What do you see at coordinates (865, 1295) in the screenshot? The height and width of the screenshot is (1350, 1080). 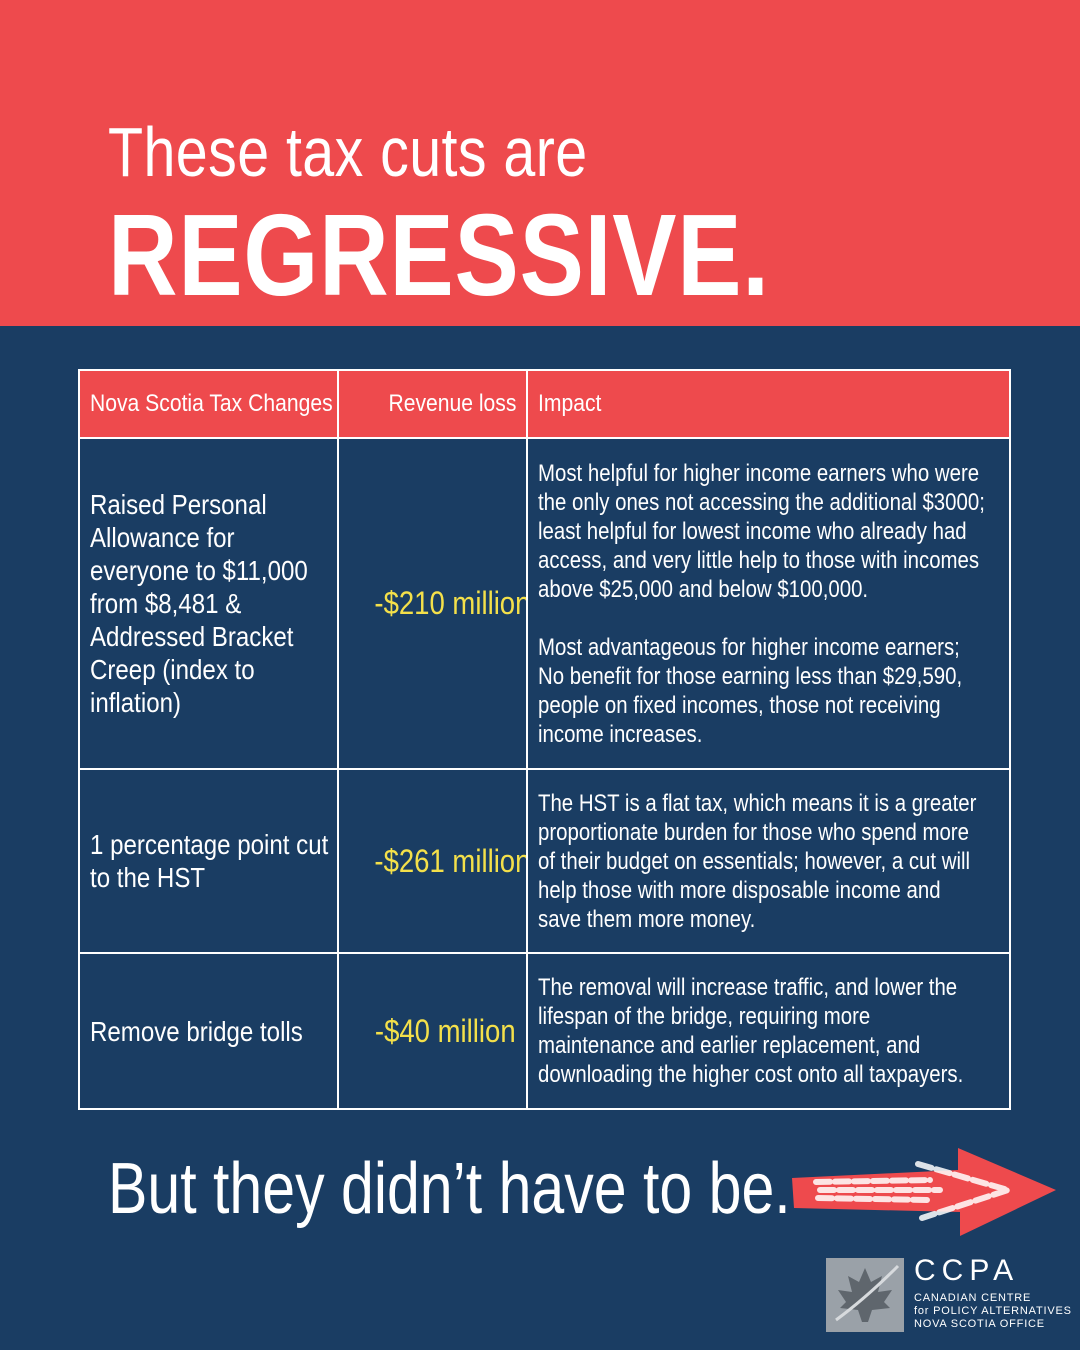 I see `maple-leaf-icon` at bounding box center [865, 1295].